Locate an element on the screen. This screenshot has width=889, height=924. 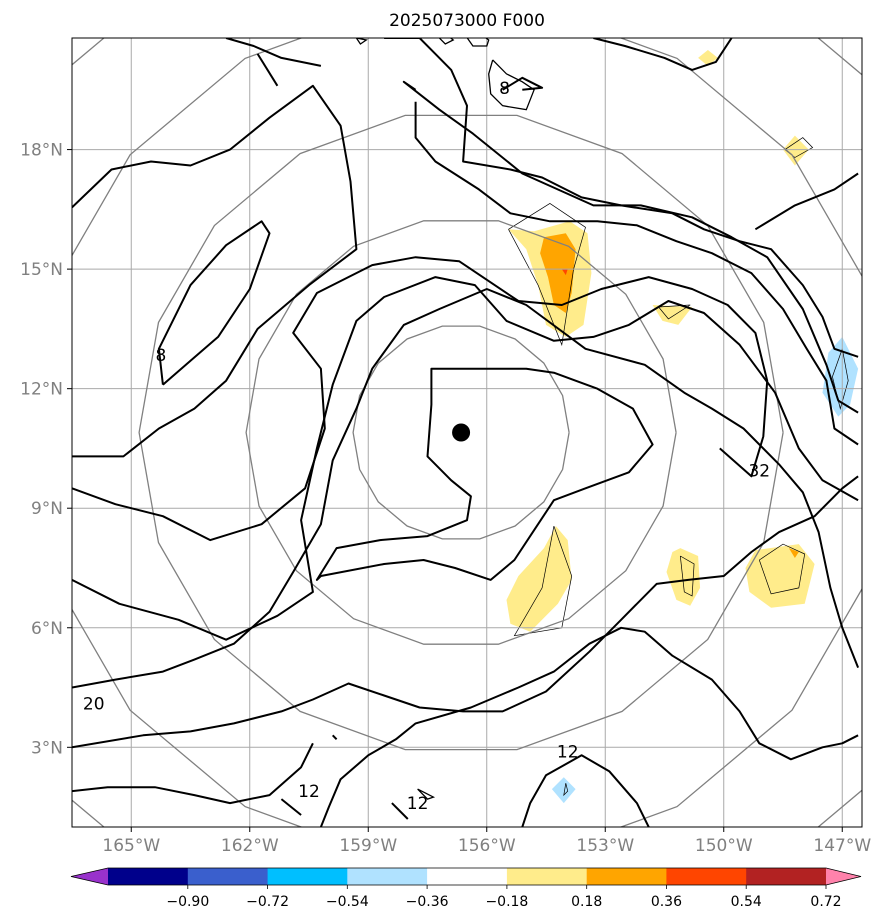
lon-tick-label-1: 162°W is located at coordinates (250, 846).